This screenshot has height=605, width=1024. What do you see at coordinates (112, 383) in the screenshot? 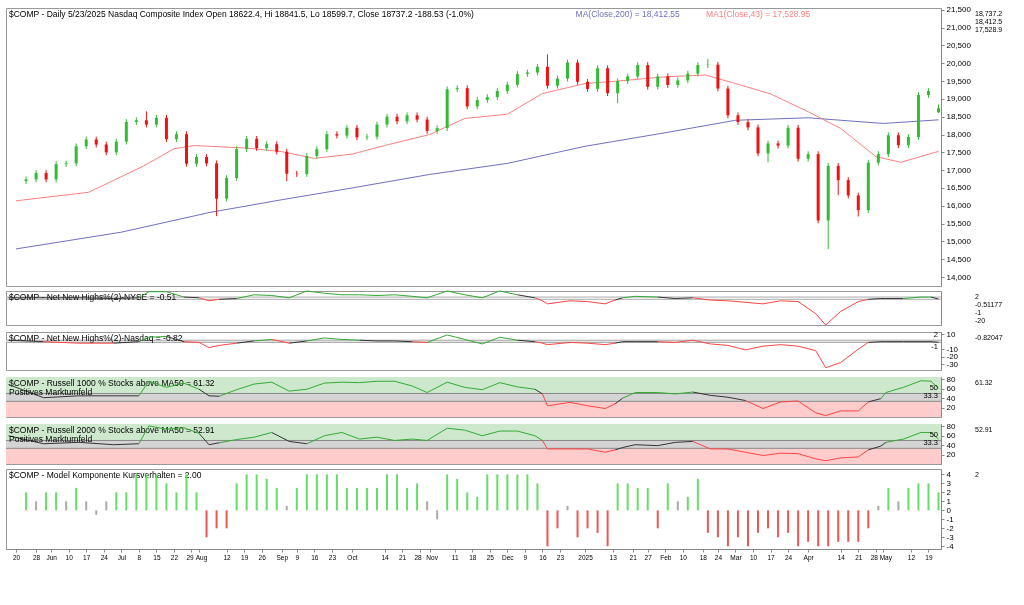
I see `chart-title: $COMP - Russell 1000 % Stocks above MA50 = 61.32` at bounding box center [112, 383].